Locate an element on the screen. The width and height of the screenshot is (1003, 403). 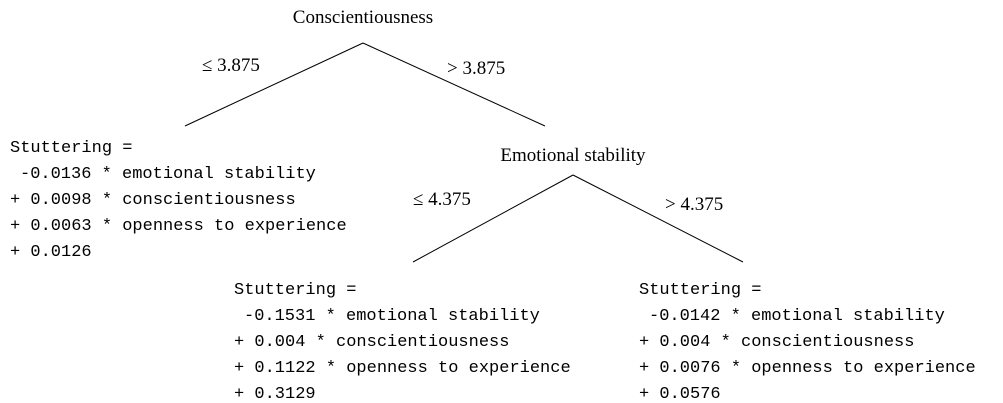
leaf-equation-line: + 0.0576 is located at coordinates (680, 394).